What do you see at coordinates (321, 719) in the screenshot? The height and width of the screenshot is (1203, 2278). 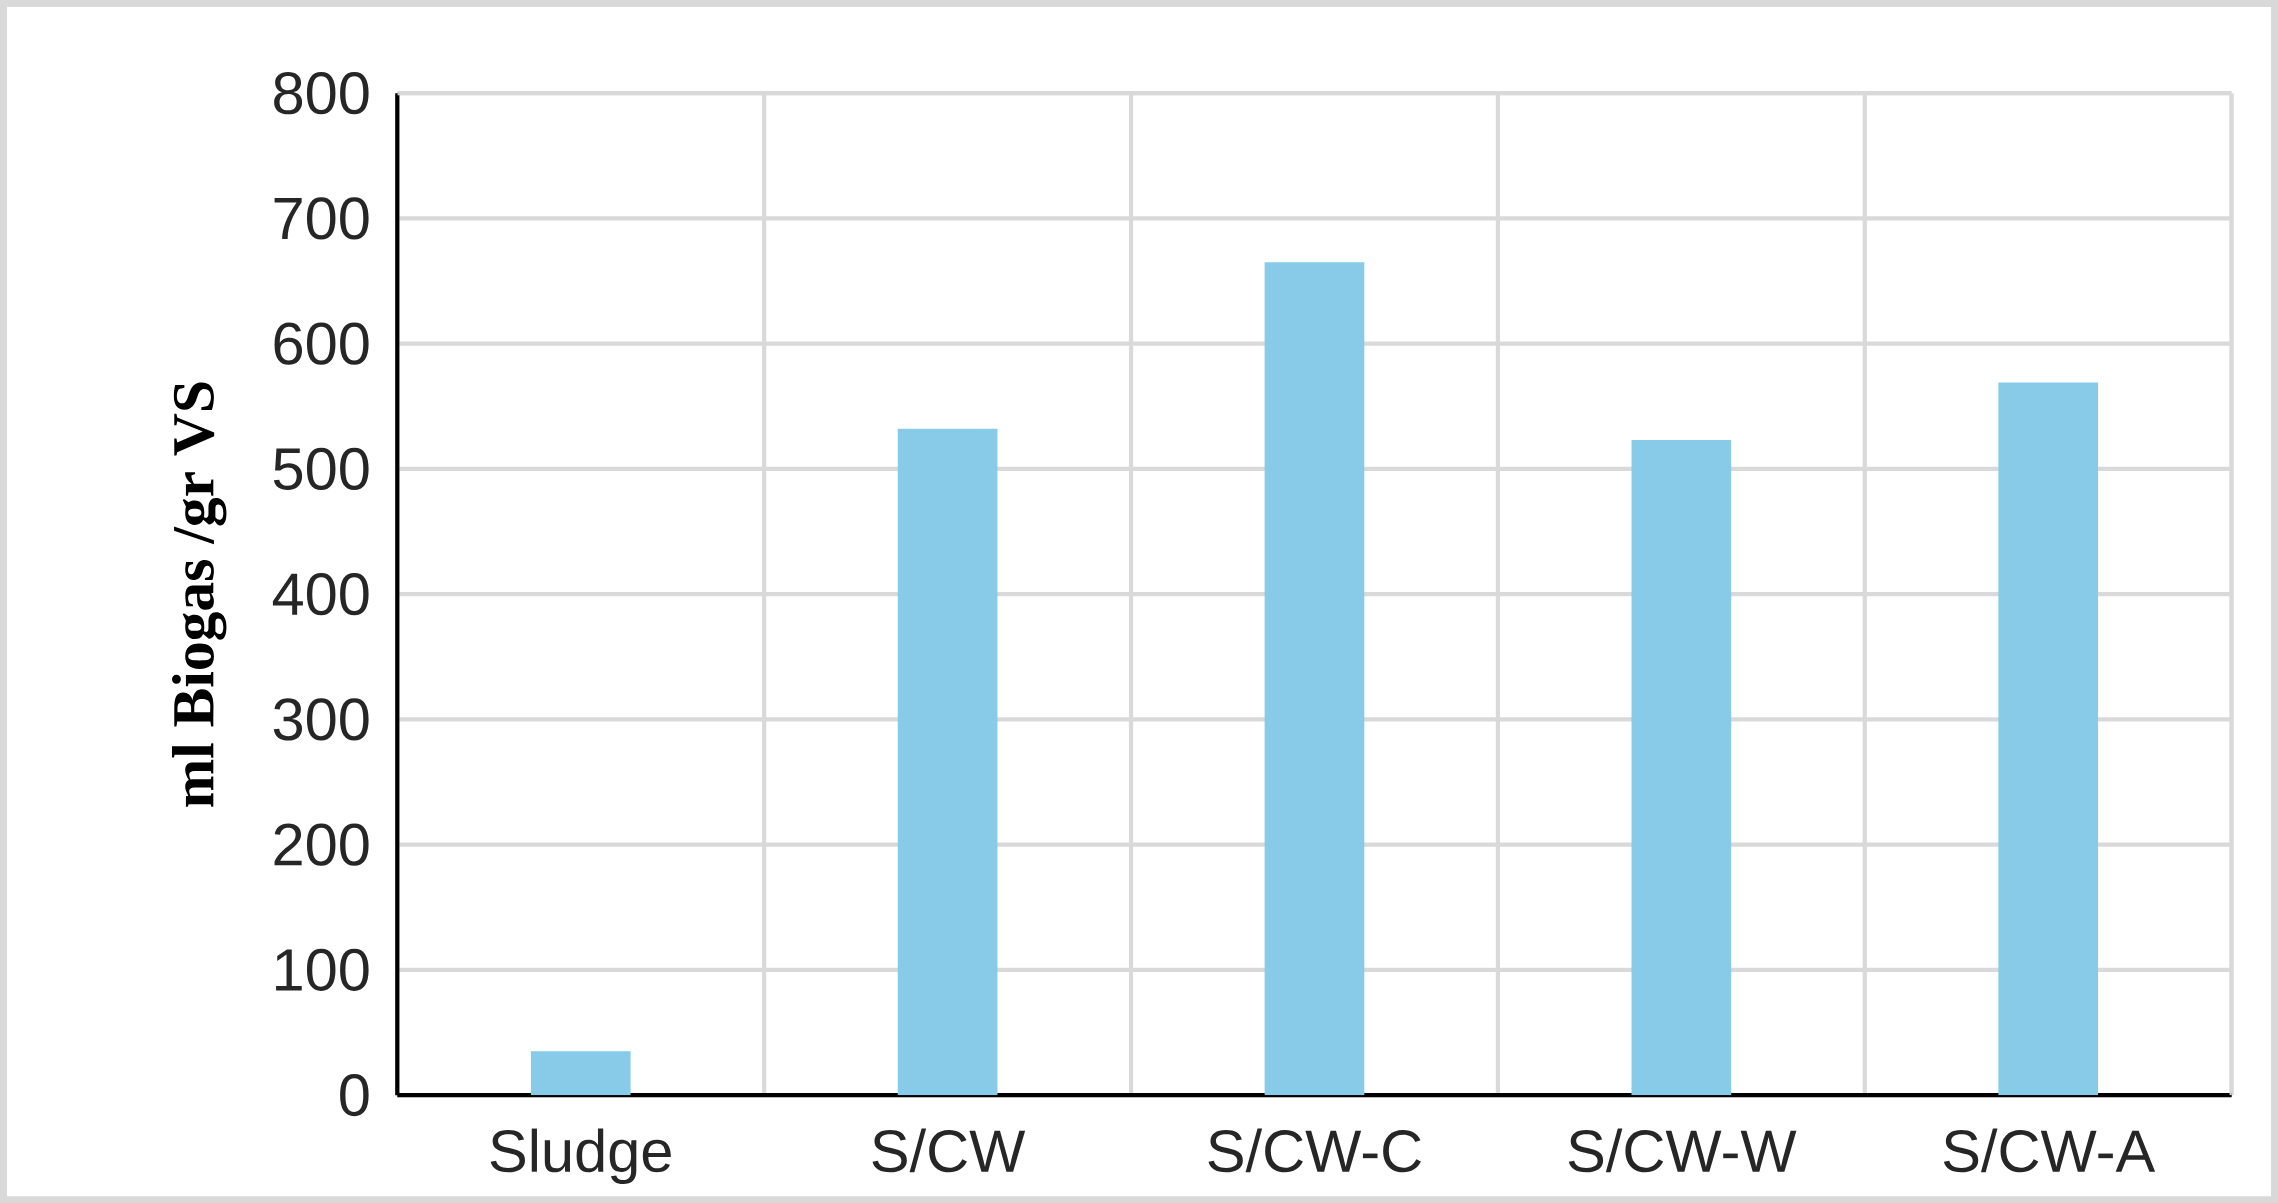 I see `y-tick-label: 300` at bounding box center [321, 719].